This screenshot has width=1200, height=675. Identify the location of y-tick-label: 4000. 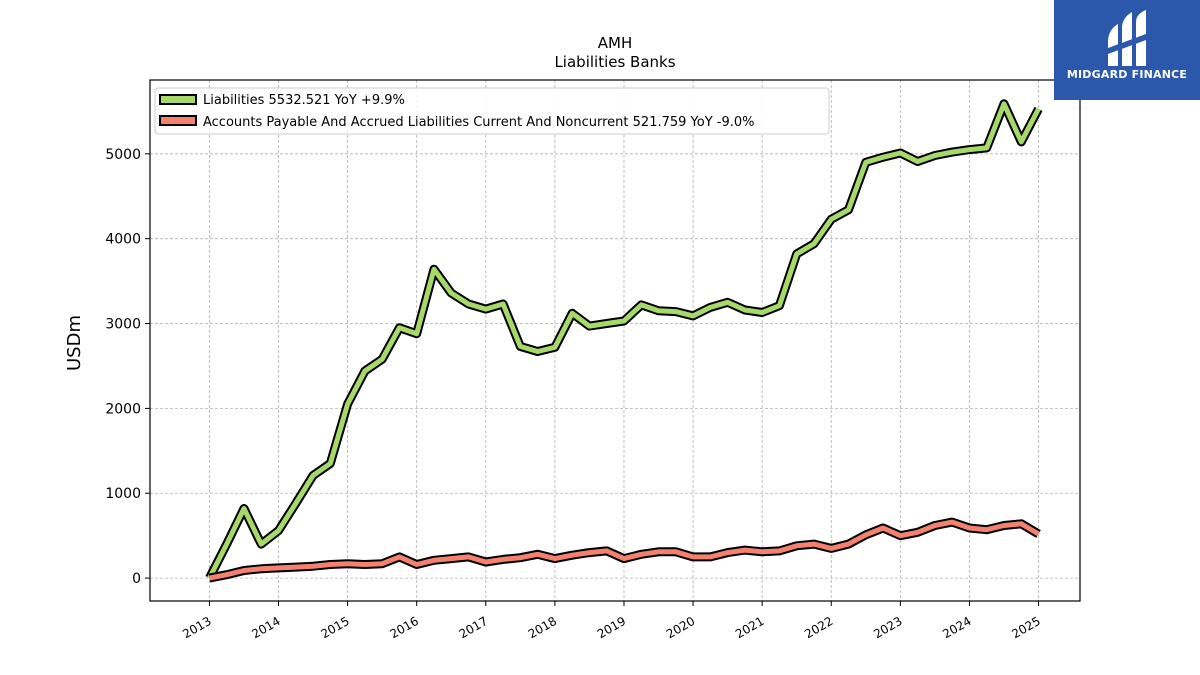
(123, 240).